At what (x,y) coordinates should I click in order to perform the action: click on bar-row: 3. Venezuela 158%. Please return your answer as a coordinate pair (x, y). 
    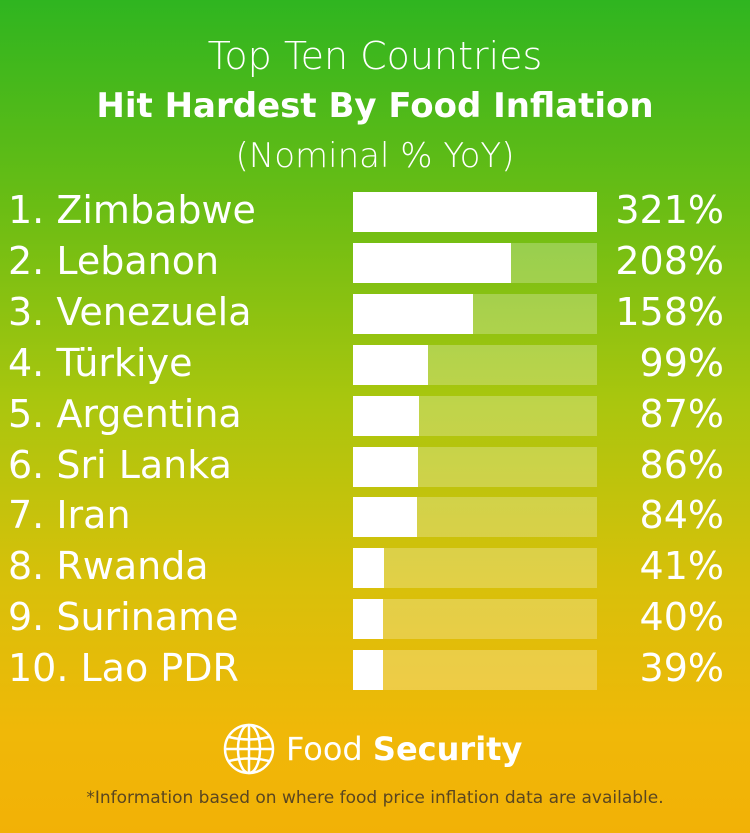
    Looking at the image, I should click on (375, 313).